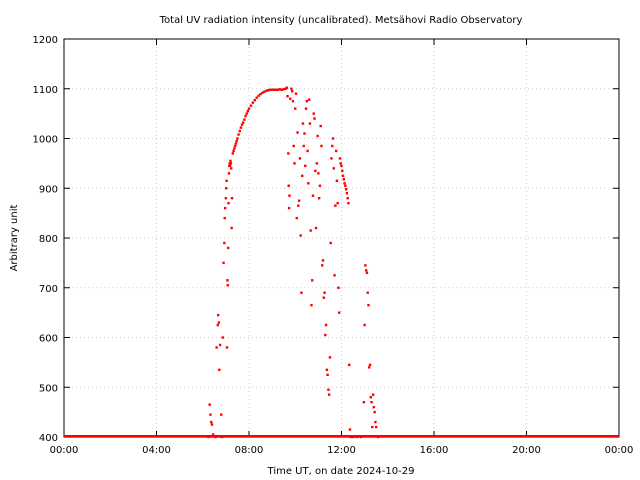  What do you see at coordinates (48, 189) in the screenshot?
I see `y-tick-label: 900` at bounding box center [48, 189].